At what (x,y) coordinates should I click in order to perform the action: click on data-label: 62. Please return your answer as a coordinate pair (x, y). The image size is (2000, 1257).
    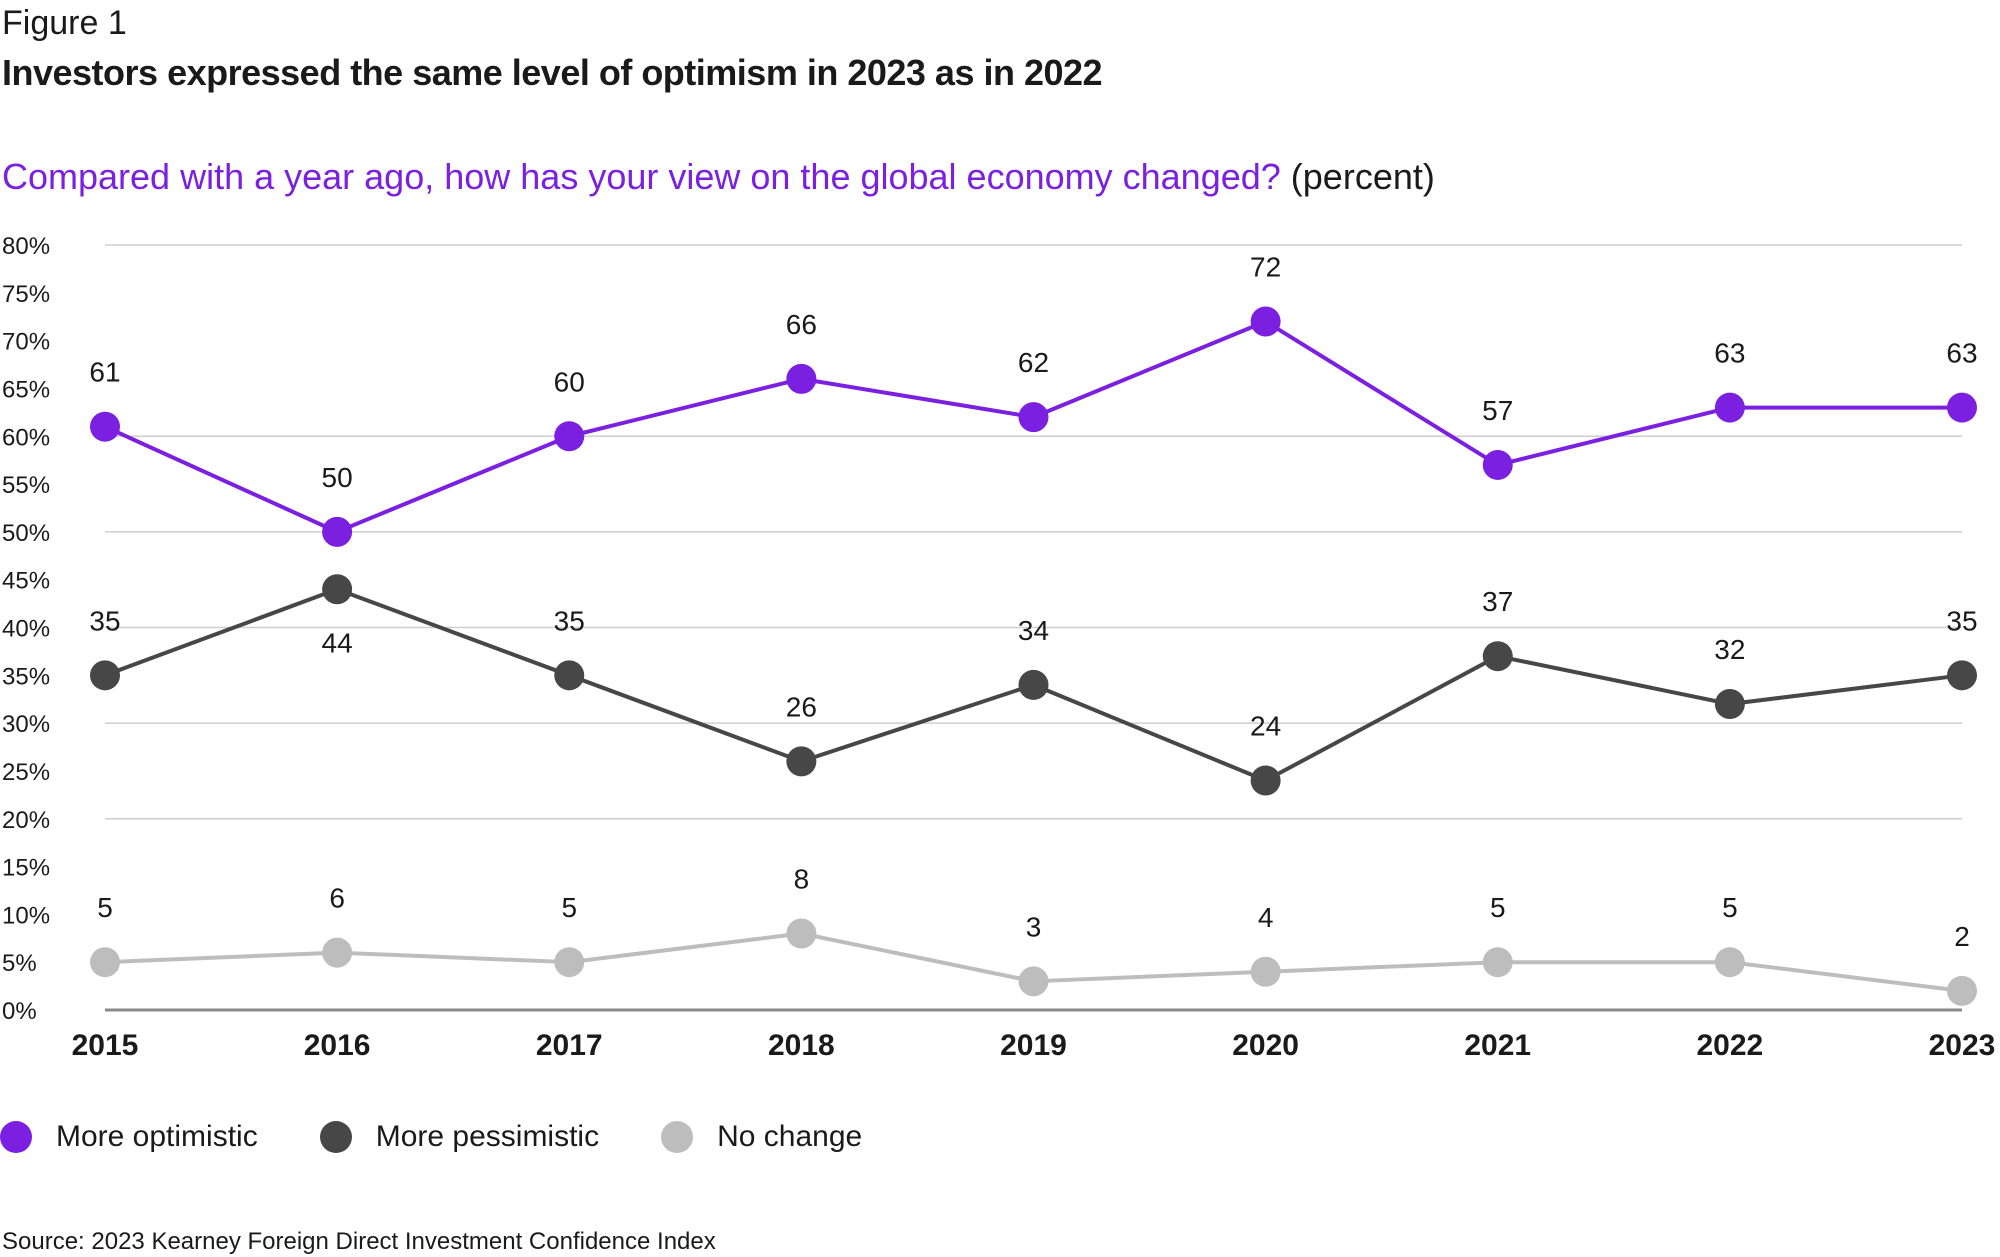
    Looking at the image, I should click on (1033, 362).